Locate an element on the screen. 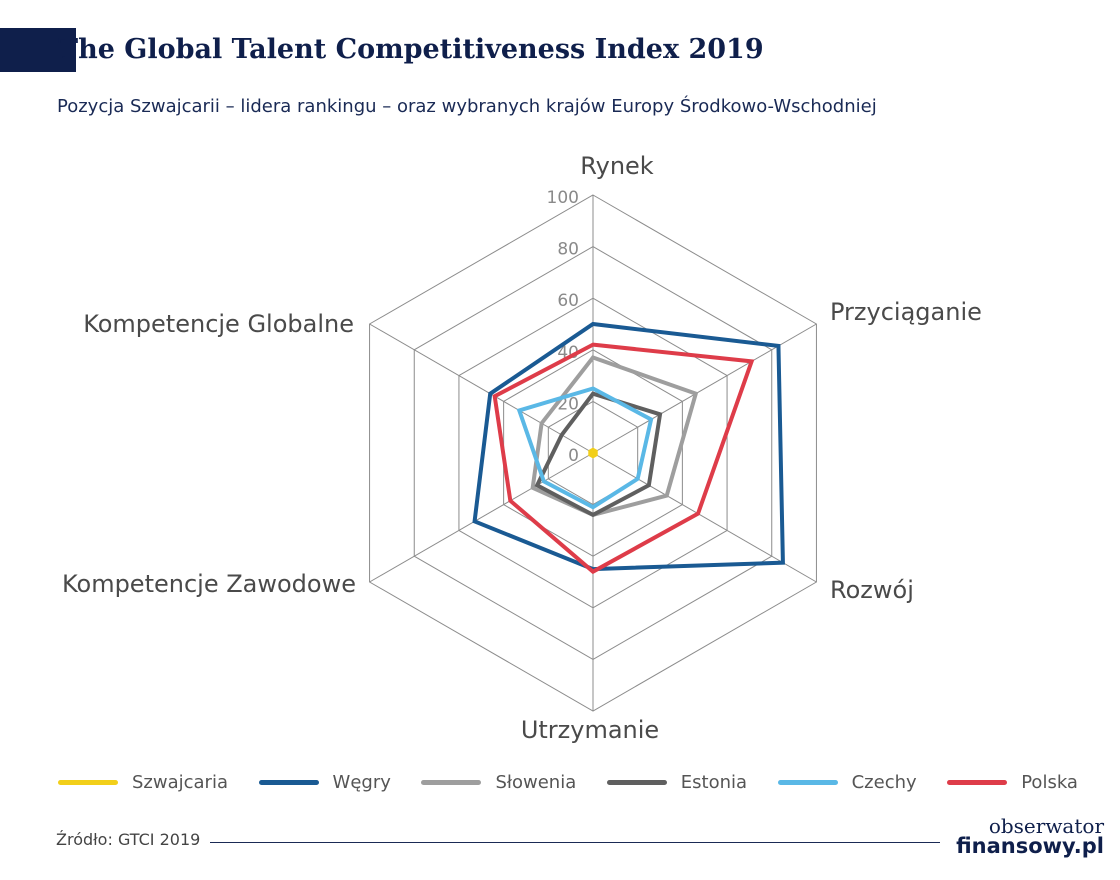 This screenshot has width=1120, height=880. legend-item: Czechy is located at coordinates (847, 782).